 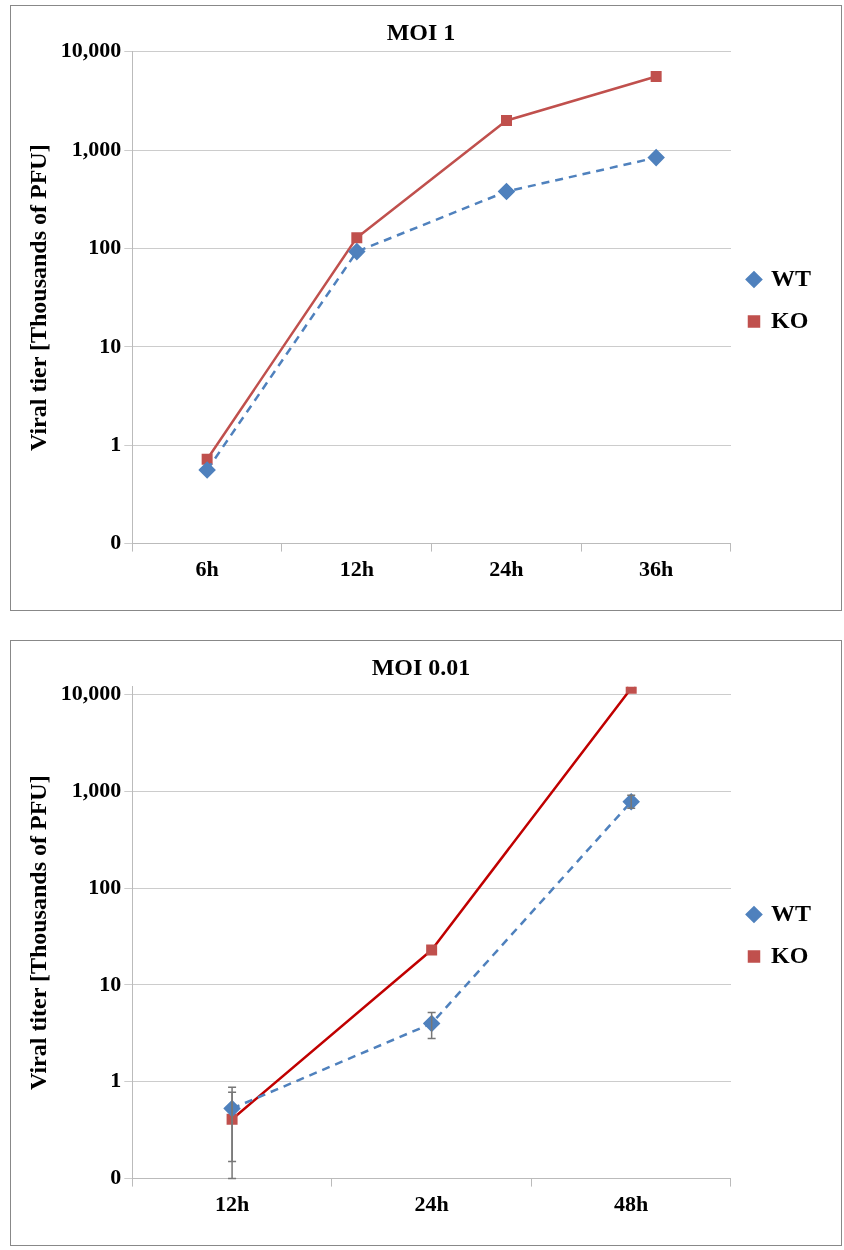 I want to click on x-tick-label: 36h, so click(x=656, y=569).